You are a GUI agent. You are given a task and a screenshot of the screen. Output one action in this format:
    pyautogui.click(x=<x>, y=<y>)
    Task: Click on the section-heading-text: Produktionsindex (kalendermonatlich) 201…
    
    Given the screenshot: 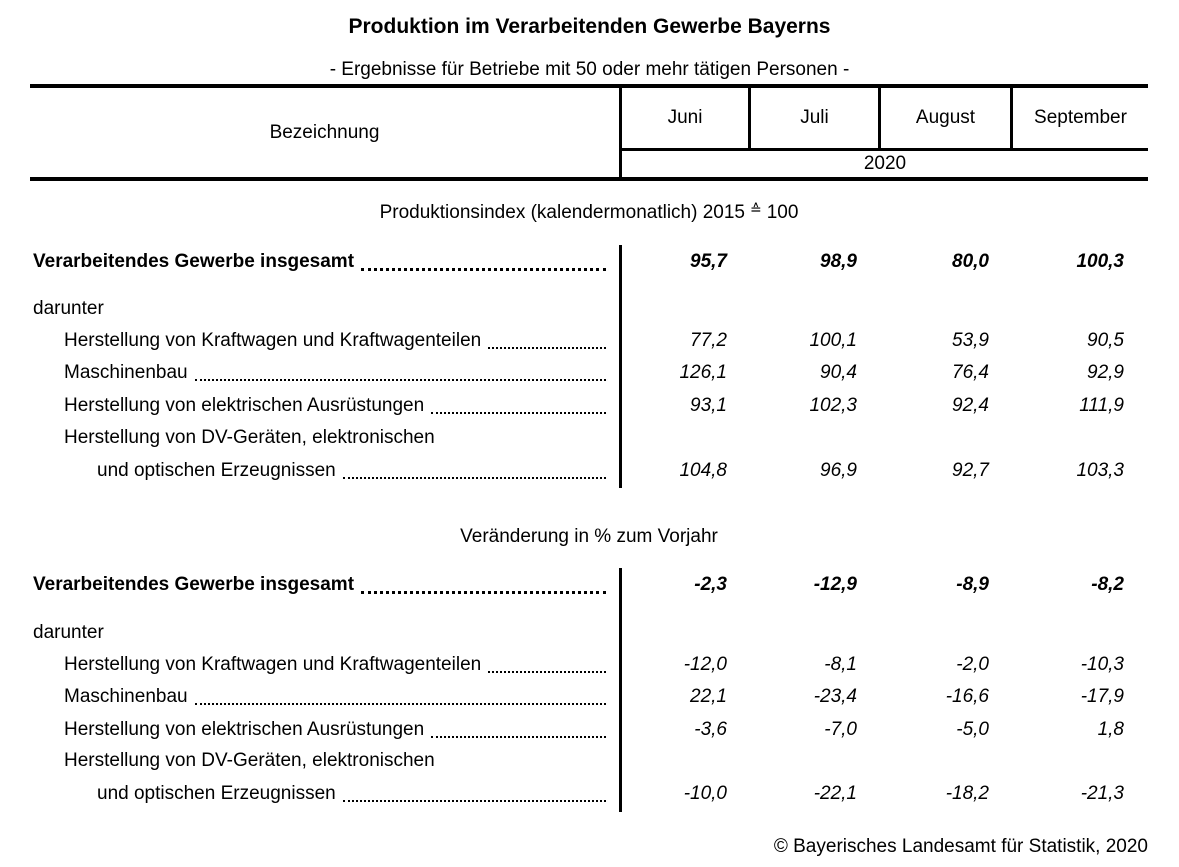 What is the action you would take?
    pyautogui.click(x=562, y=212)
    